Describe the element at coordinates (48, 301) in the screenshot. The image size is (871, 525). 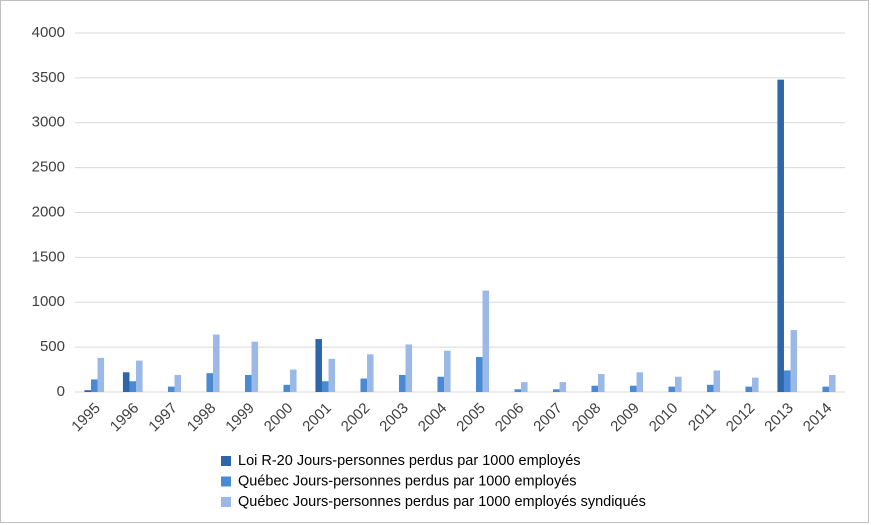
I see `y-tick-label: 1000` at that location.